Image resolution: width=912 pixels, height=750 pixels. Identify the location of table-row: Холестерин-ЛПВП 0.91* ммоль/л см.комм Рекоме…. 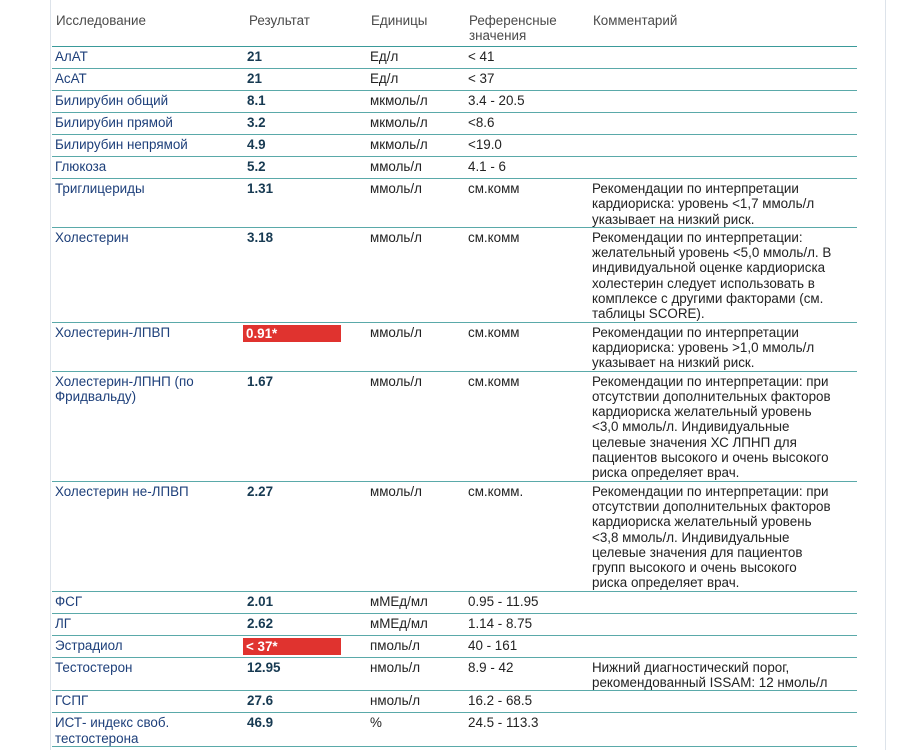
(454, 347).